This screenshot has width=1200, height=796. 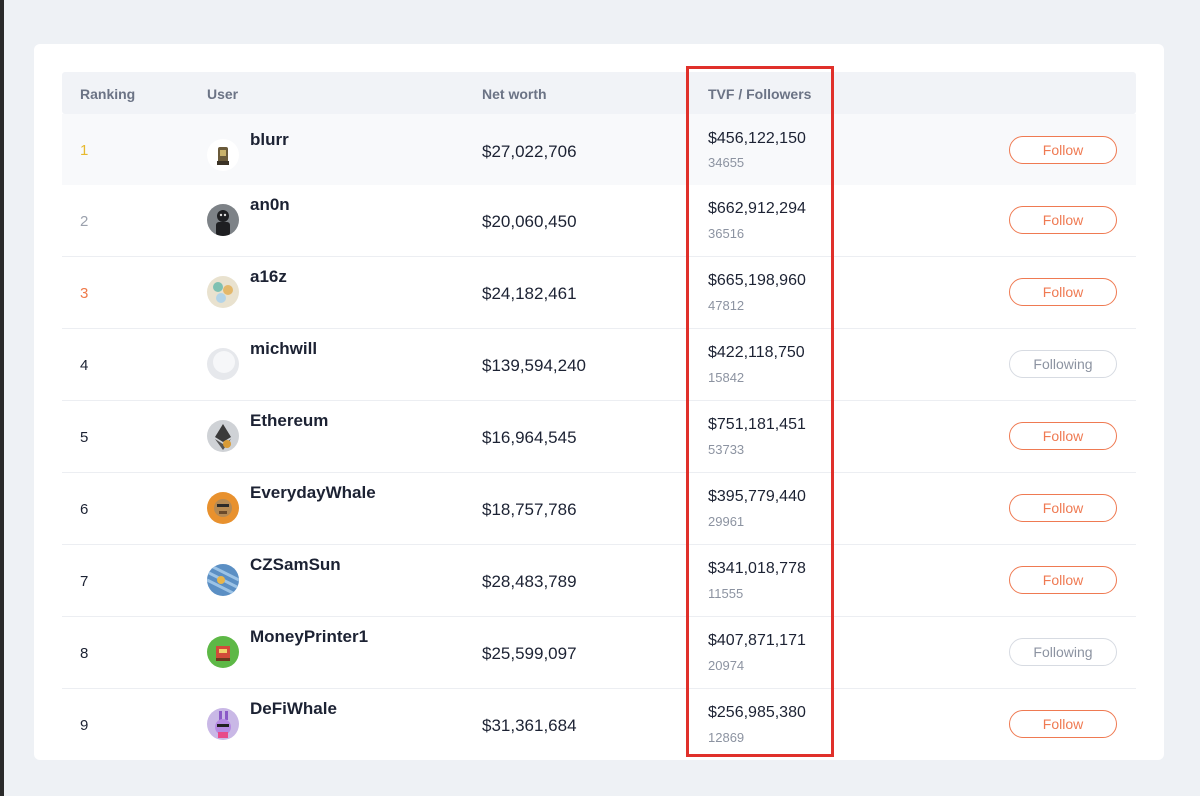 I want to click on username: MoneyPrinter1, so click(x=309, y=636).